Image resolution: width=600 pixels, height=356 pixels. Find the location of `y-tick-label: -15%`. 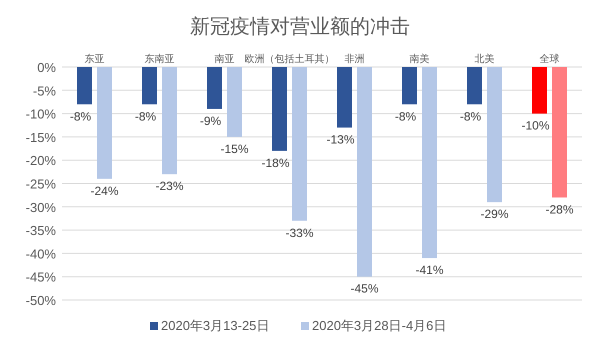

y-tick-label: -15% is located at coordinates (41, 137).